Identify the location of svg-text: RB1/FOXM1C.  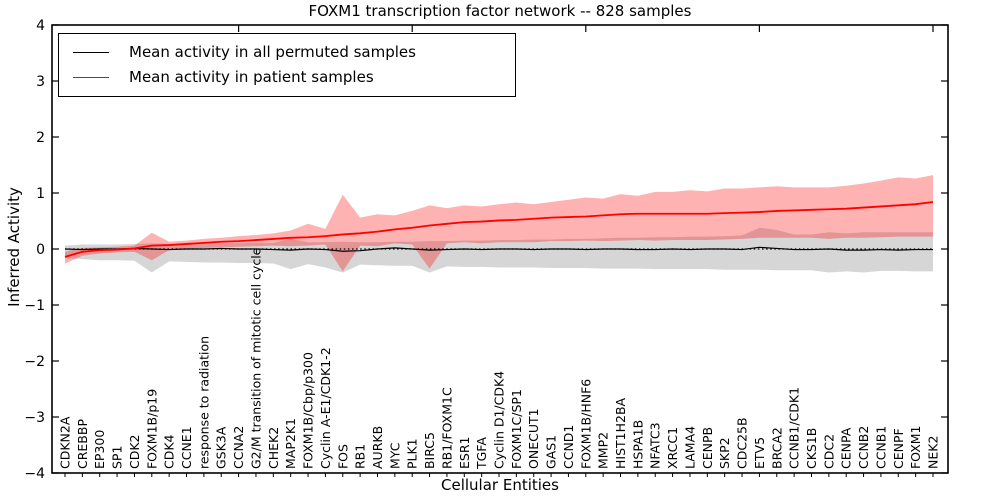
(446, 428).